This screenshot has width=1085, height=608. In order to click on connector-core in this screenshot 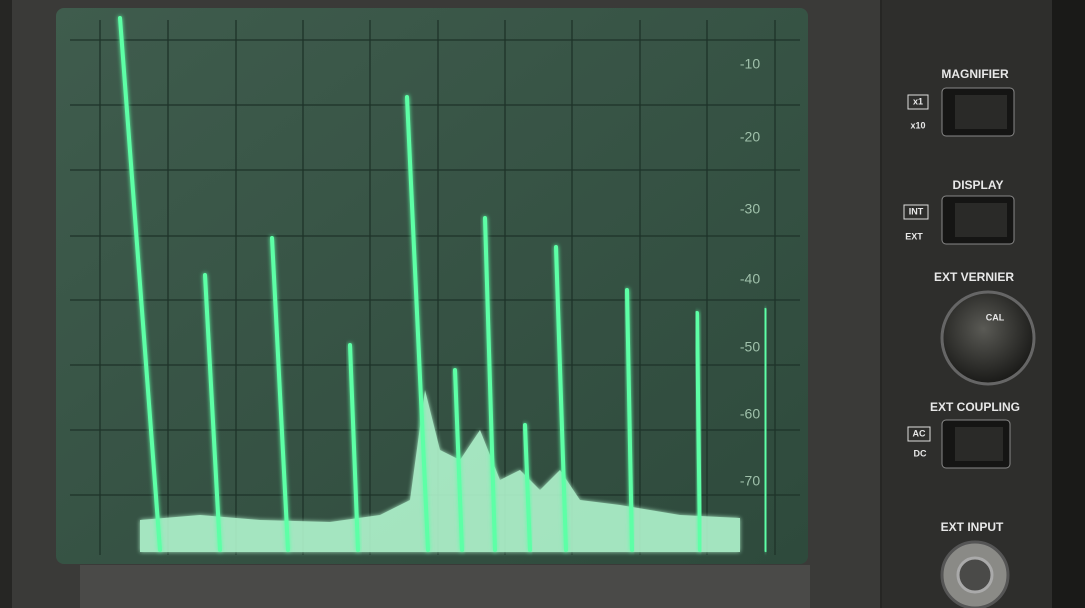, I will do `click(975, 575)`.